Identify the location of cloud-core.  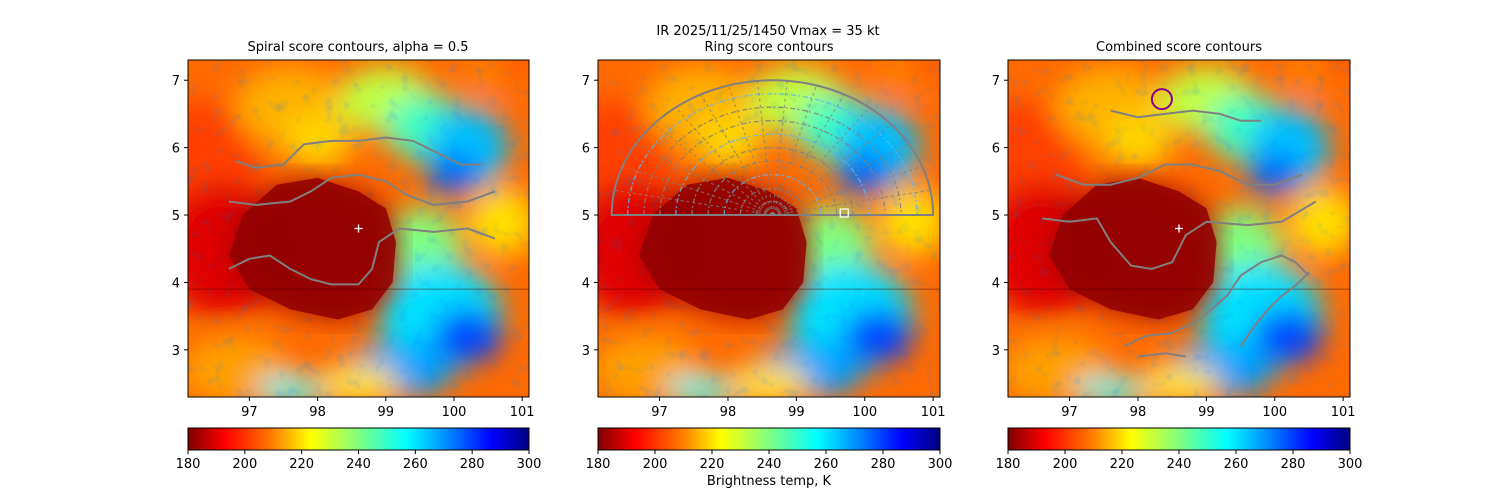
(1133, 248).